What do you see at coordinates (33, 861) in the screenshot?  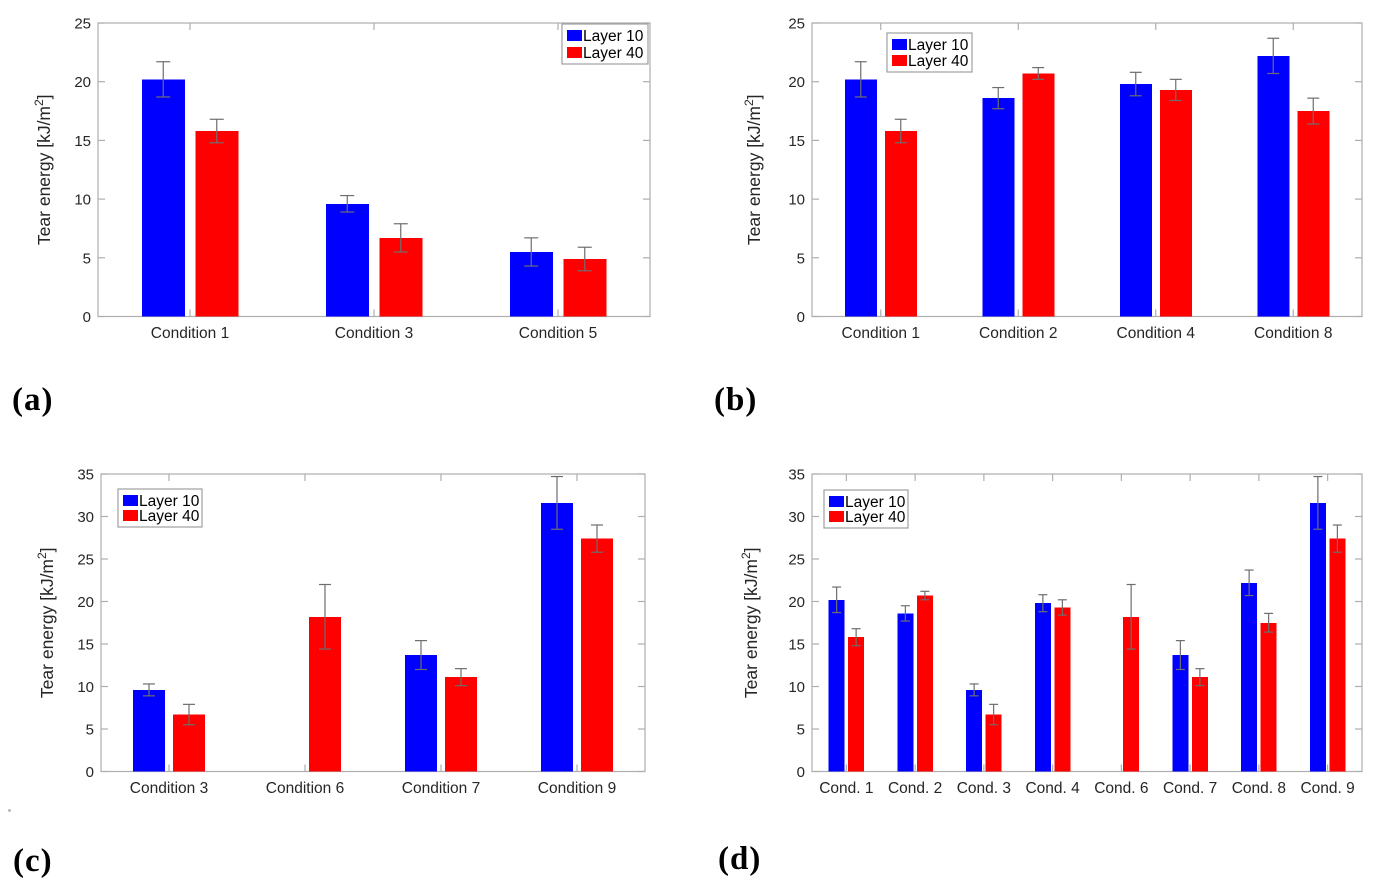 I see `panel-label-c: (c)` at bounding box center [33, 861].